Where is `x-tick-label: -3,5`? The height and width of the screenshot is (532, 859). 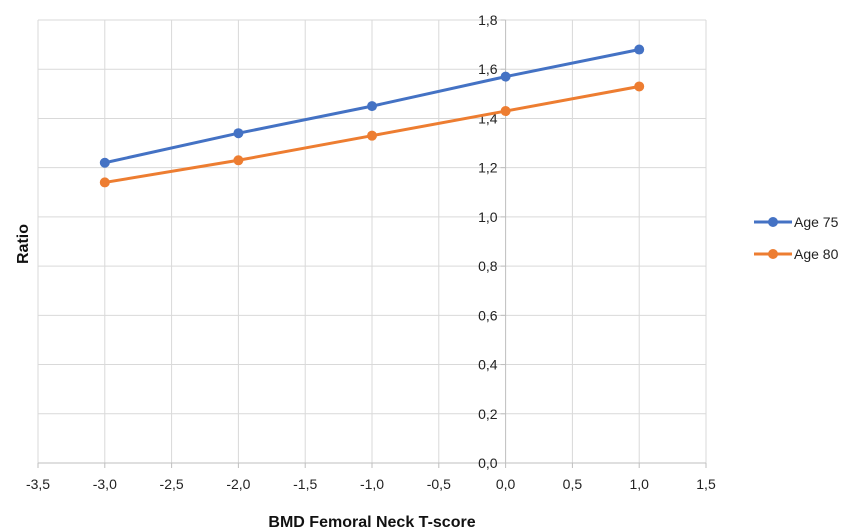 x-tick-label: -3,5 is located at coordinates (38, 484).